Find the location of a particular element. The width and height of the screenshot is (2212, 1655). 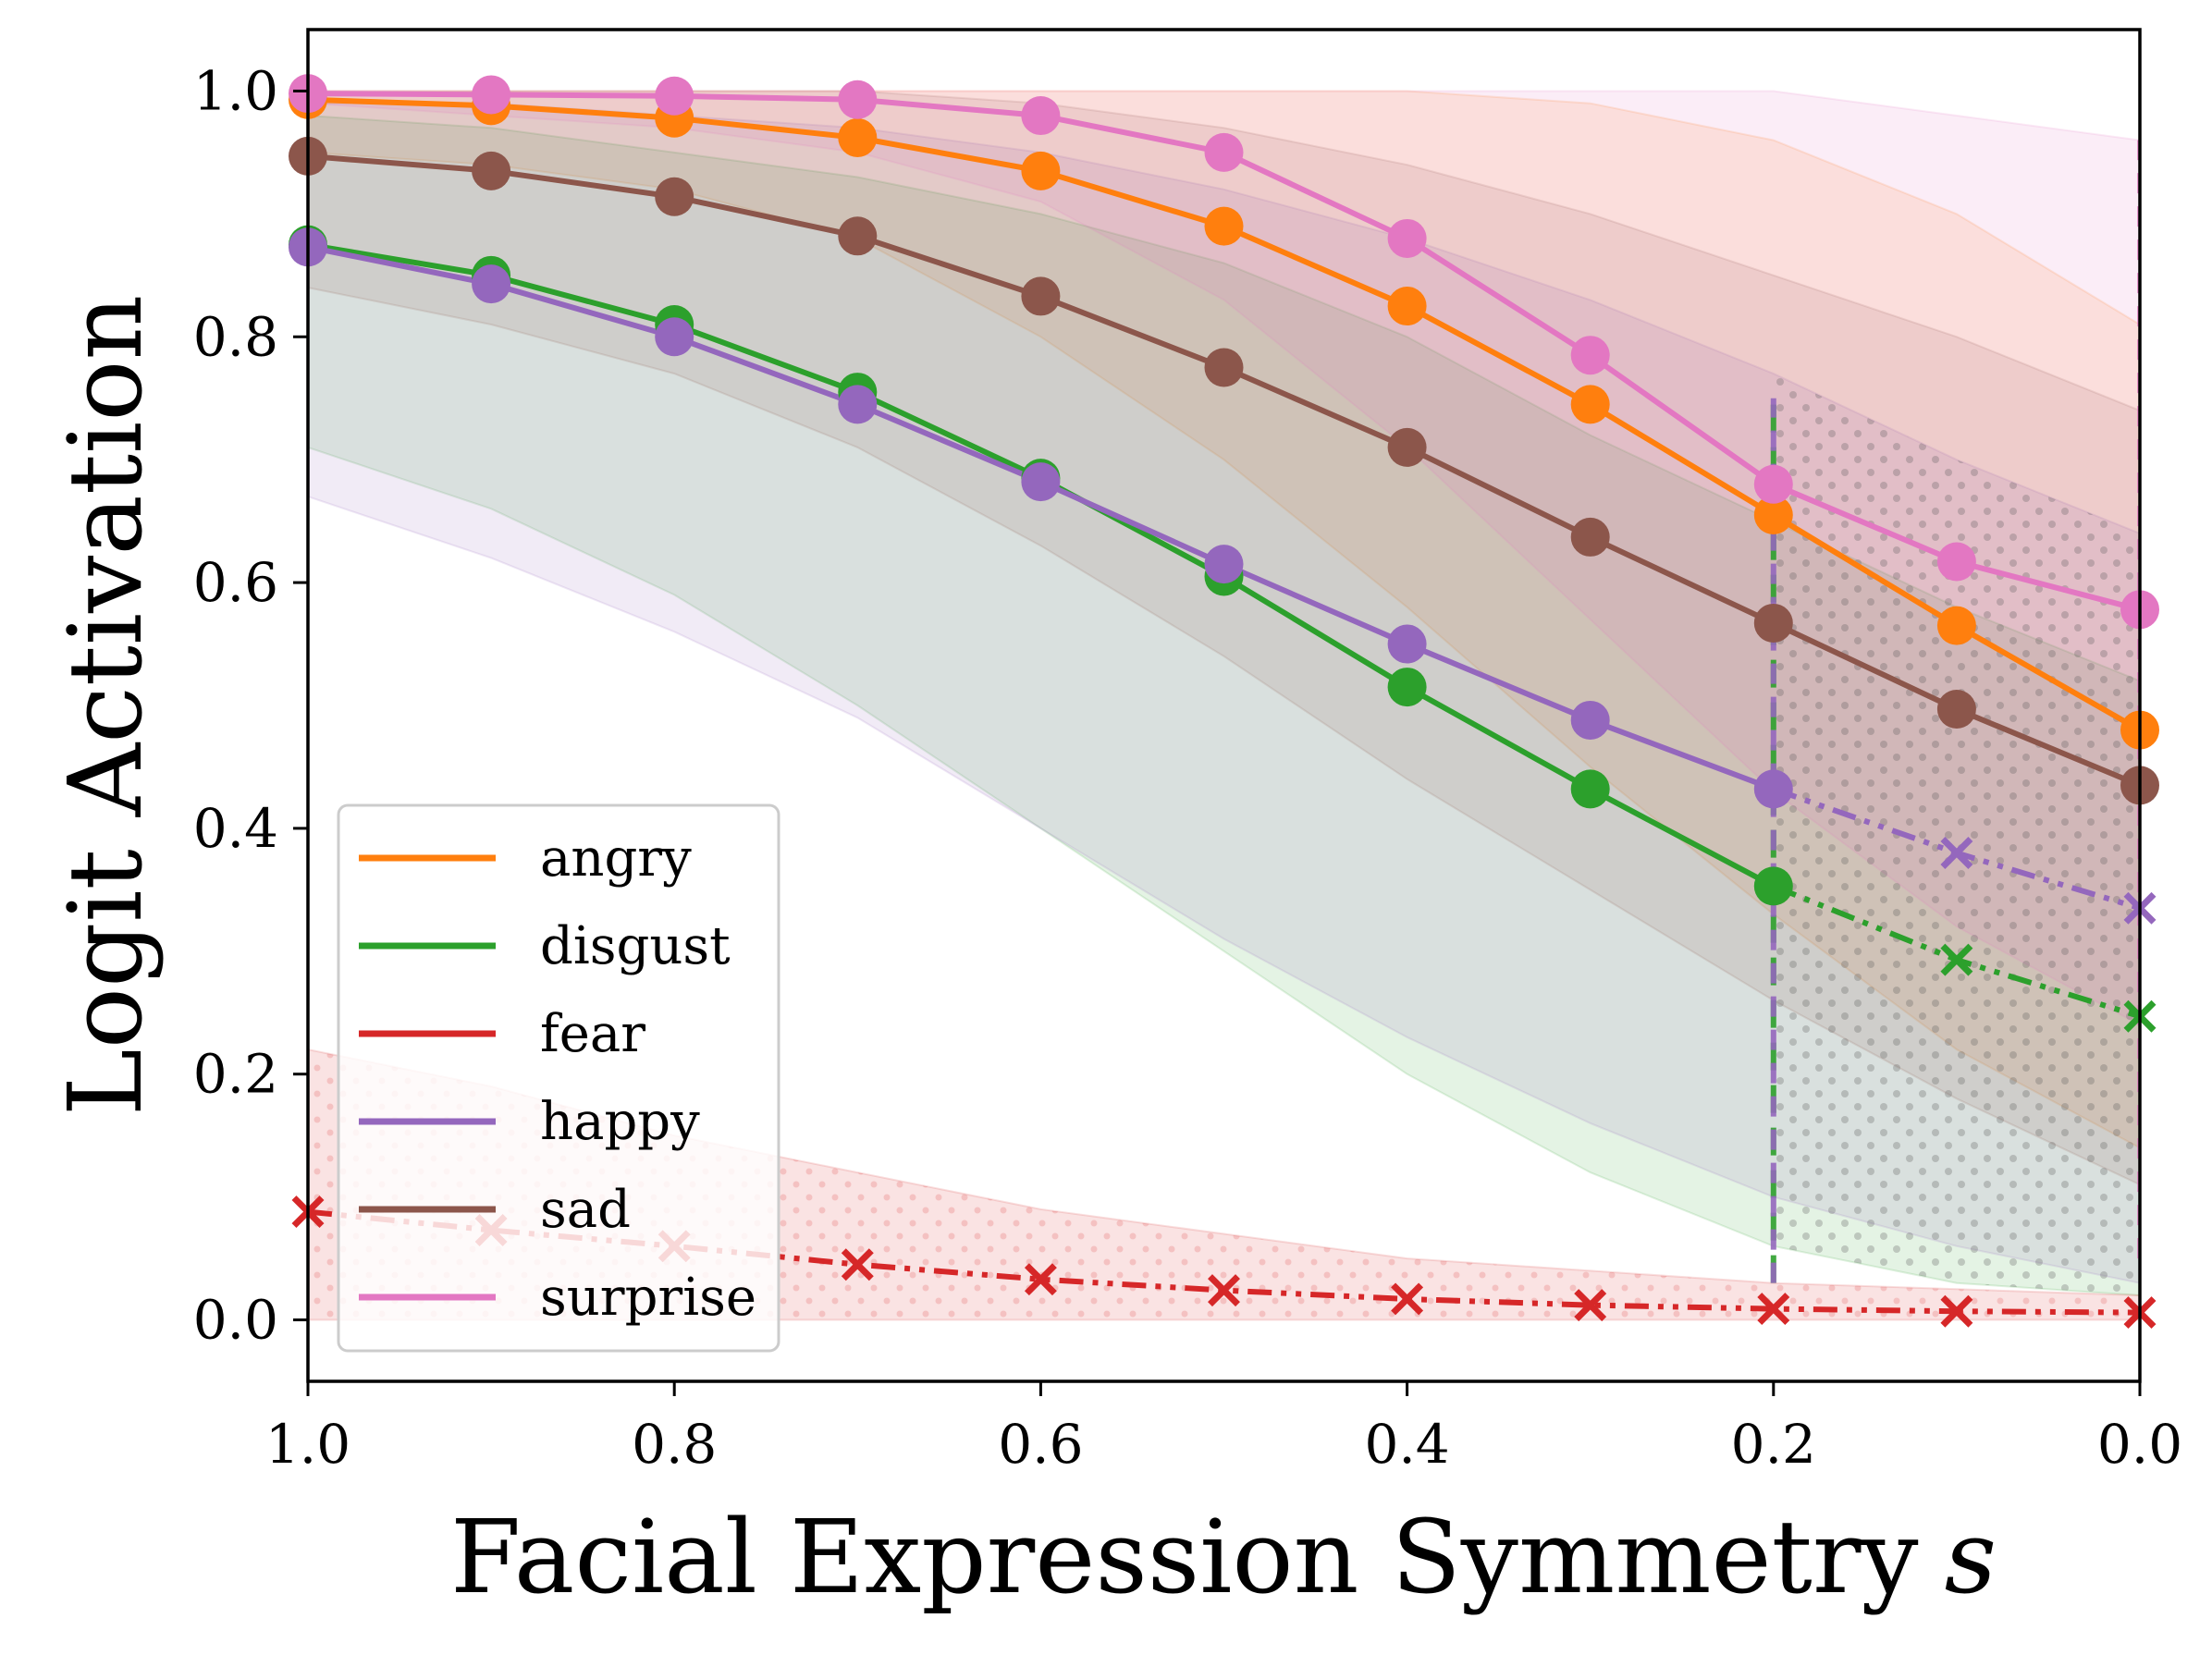

y-tick-label: 0.4 is located at coordinates (236, 829).